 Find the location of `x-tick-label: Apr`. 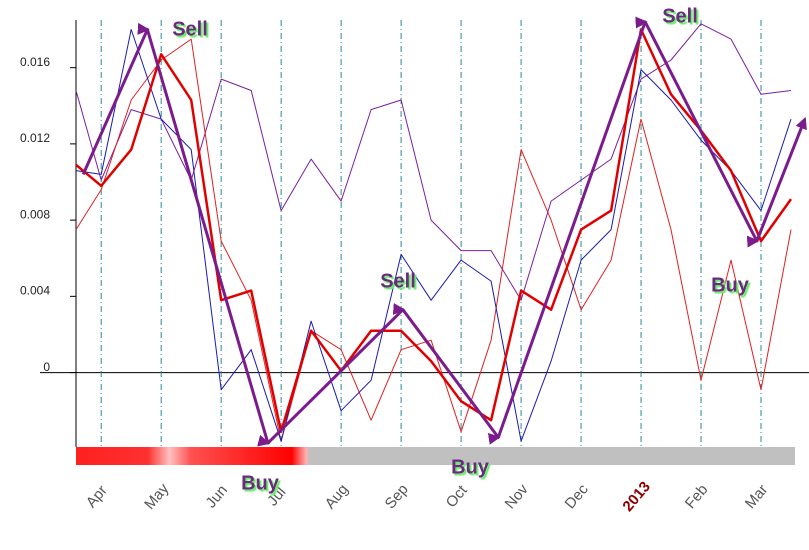

x-tick-label: Apr is located at coordinates (97, 496).